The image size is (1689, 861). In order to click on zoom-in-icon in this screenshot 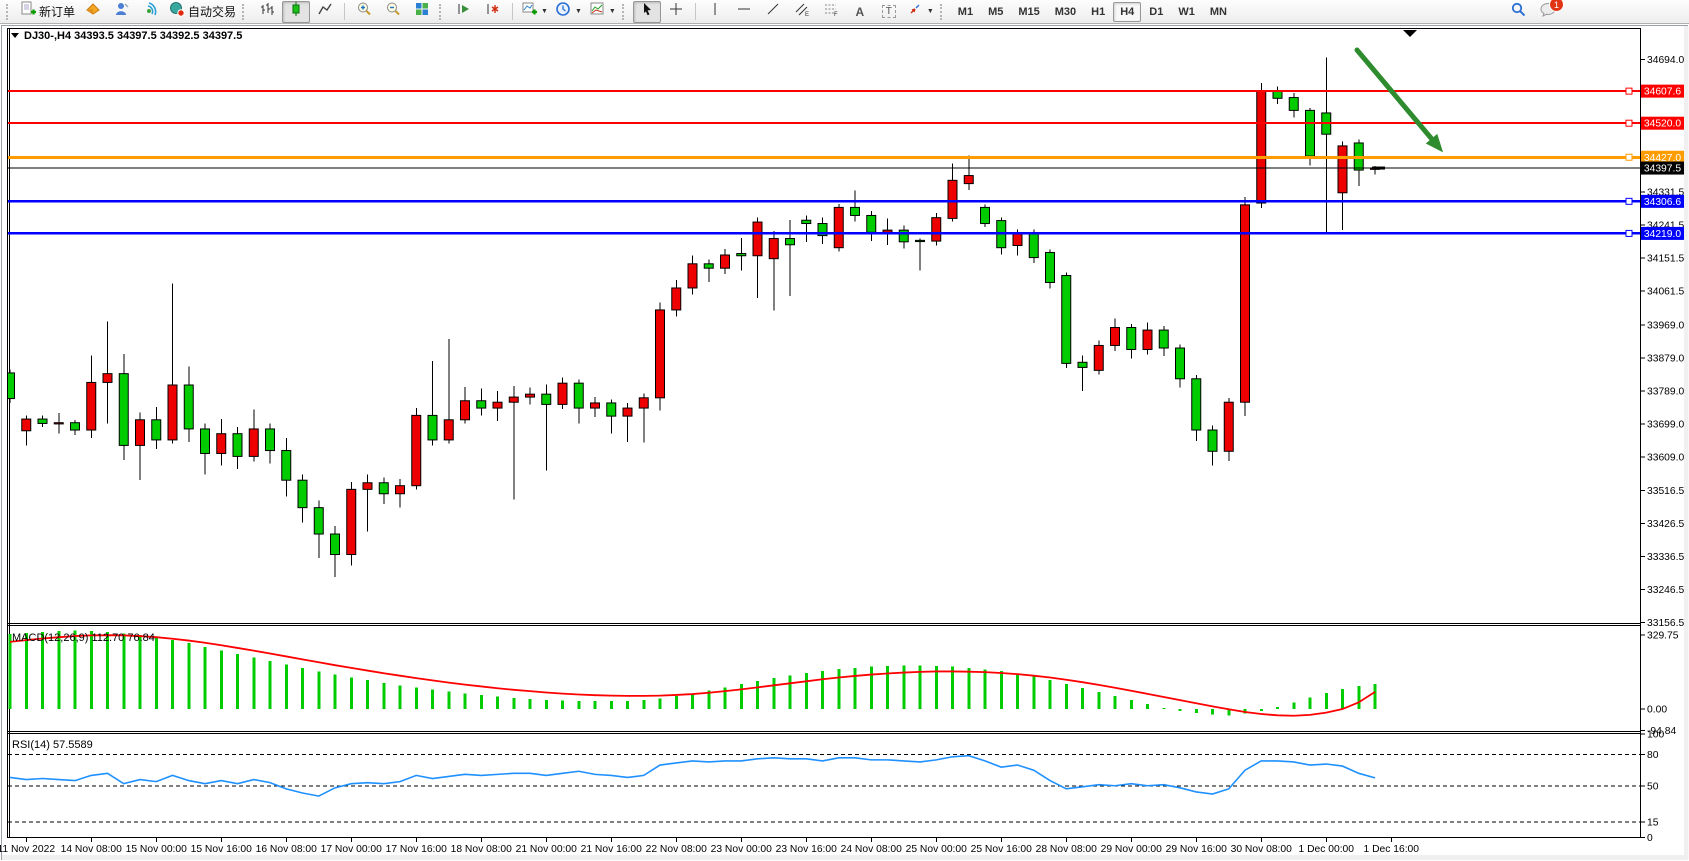, I will do `click(364, 11)`.